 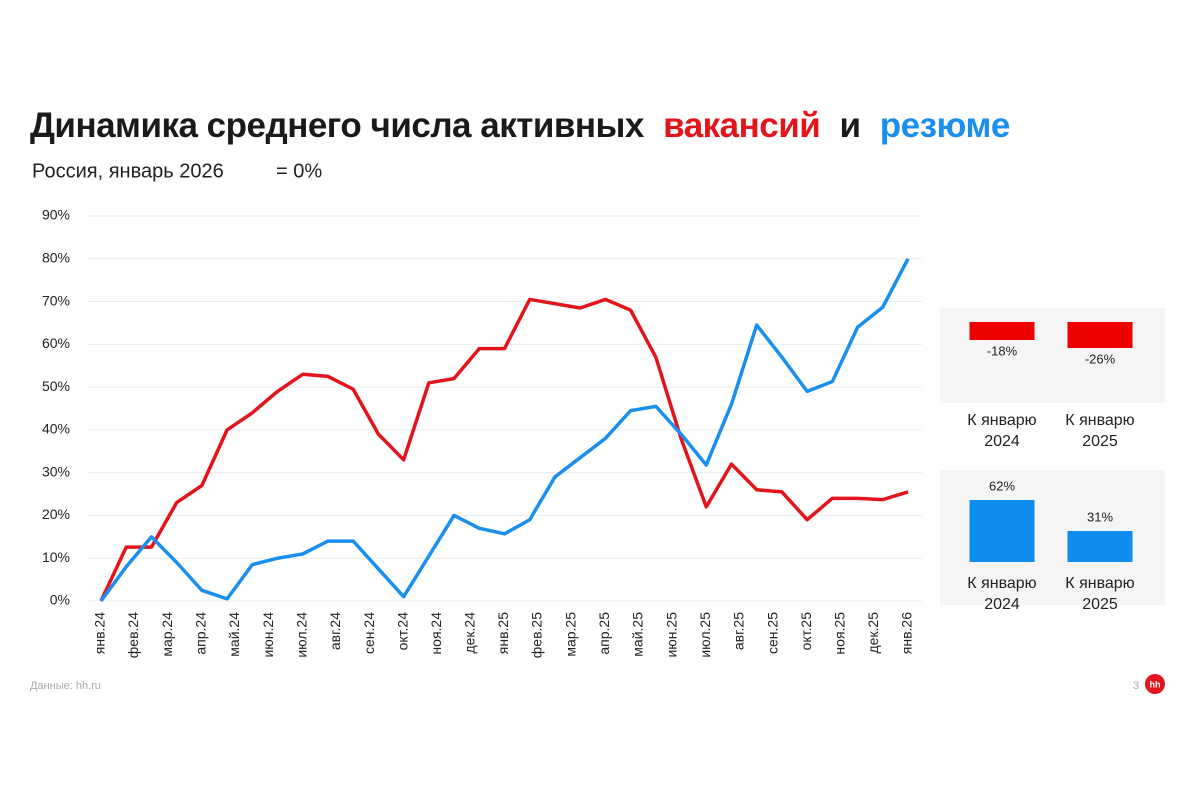 I want to click on x-tick-label: мар.24, so click(x=167, y=634).